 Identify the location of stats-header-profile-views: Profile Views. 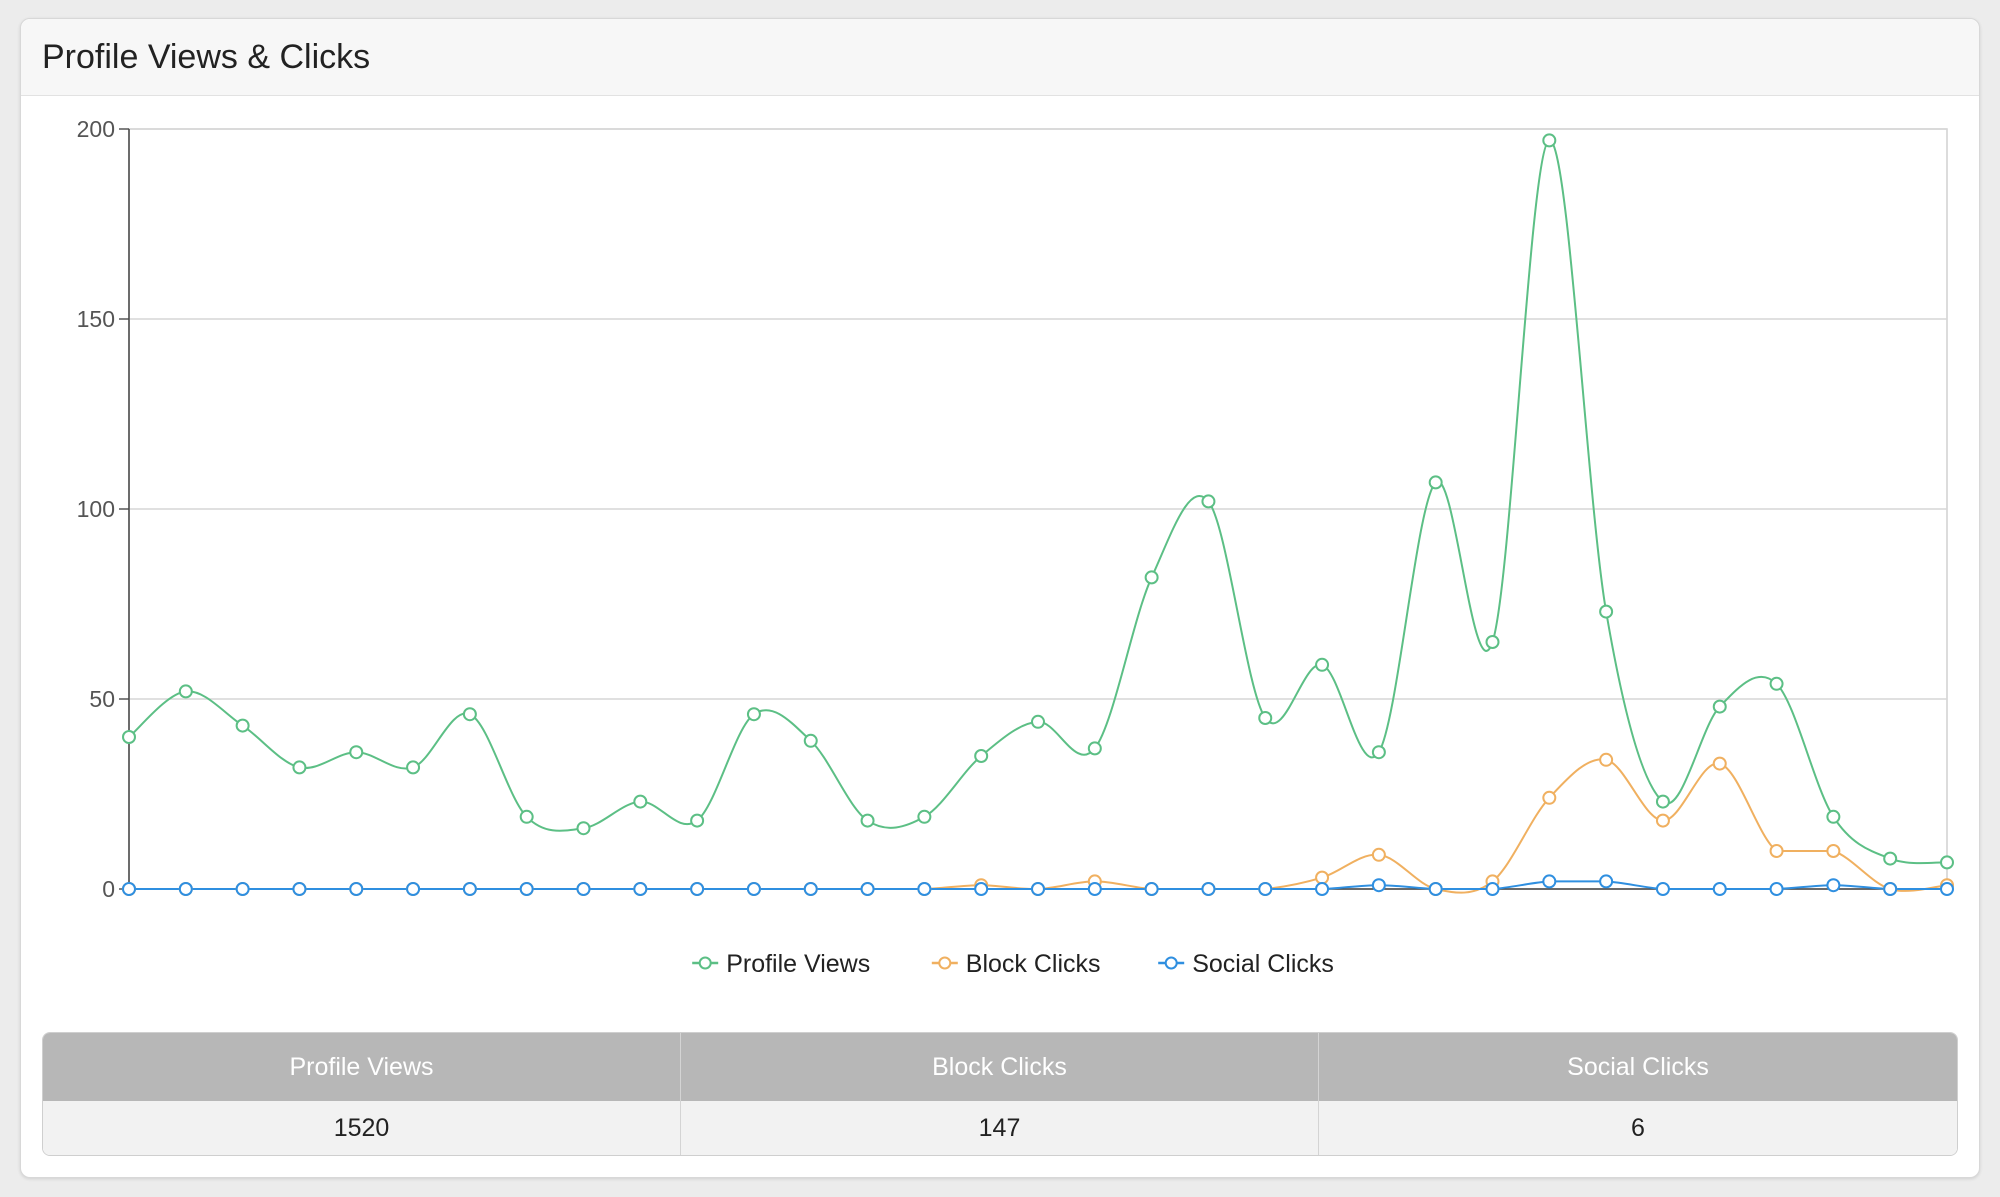
(362, 1067).